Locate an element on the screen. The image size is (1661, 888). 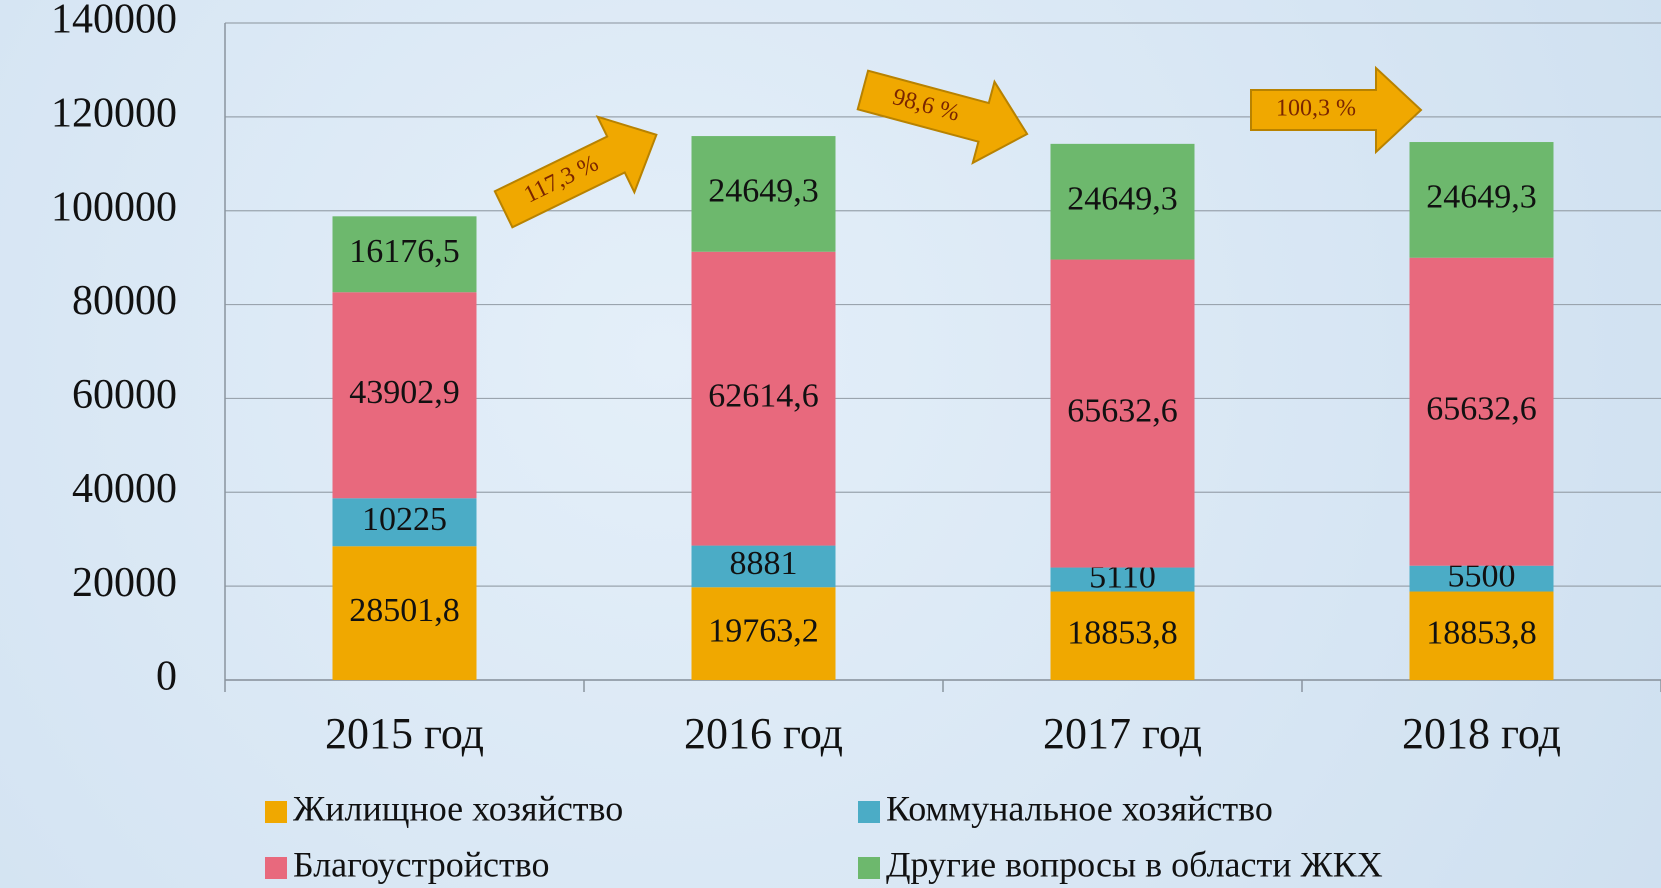
y-tick-label: 100000 is located at coordinates (114, 207).